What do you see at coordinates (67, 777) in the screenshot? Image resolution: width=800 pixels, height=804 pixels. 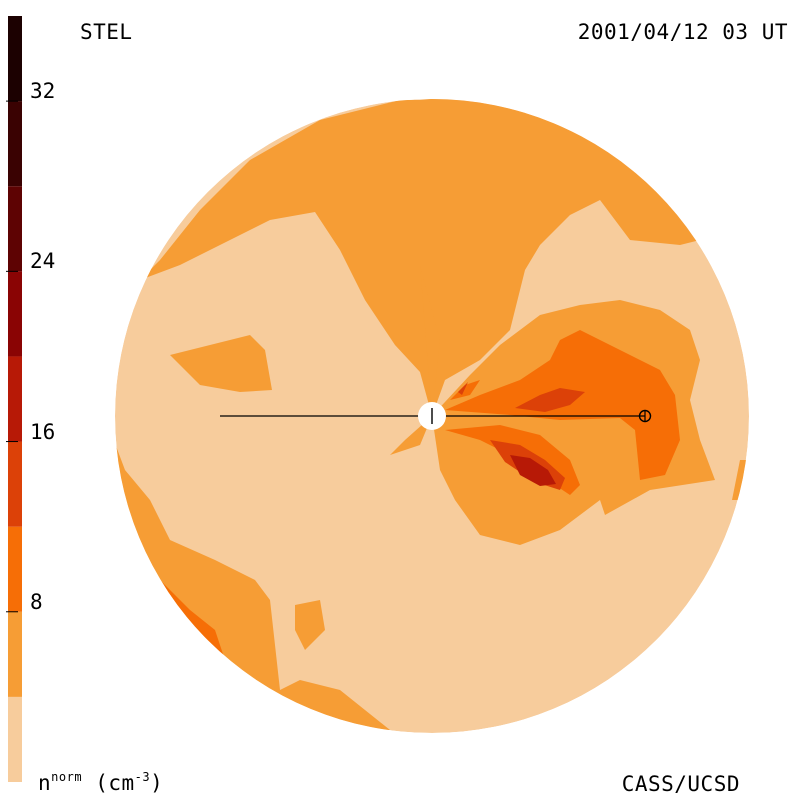 I see `unit-superscript: norm` at bounding box center [67, 777].